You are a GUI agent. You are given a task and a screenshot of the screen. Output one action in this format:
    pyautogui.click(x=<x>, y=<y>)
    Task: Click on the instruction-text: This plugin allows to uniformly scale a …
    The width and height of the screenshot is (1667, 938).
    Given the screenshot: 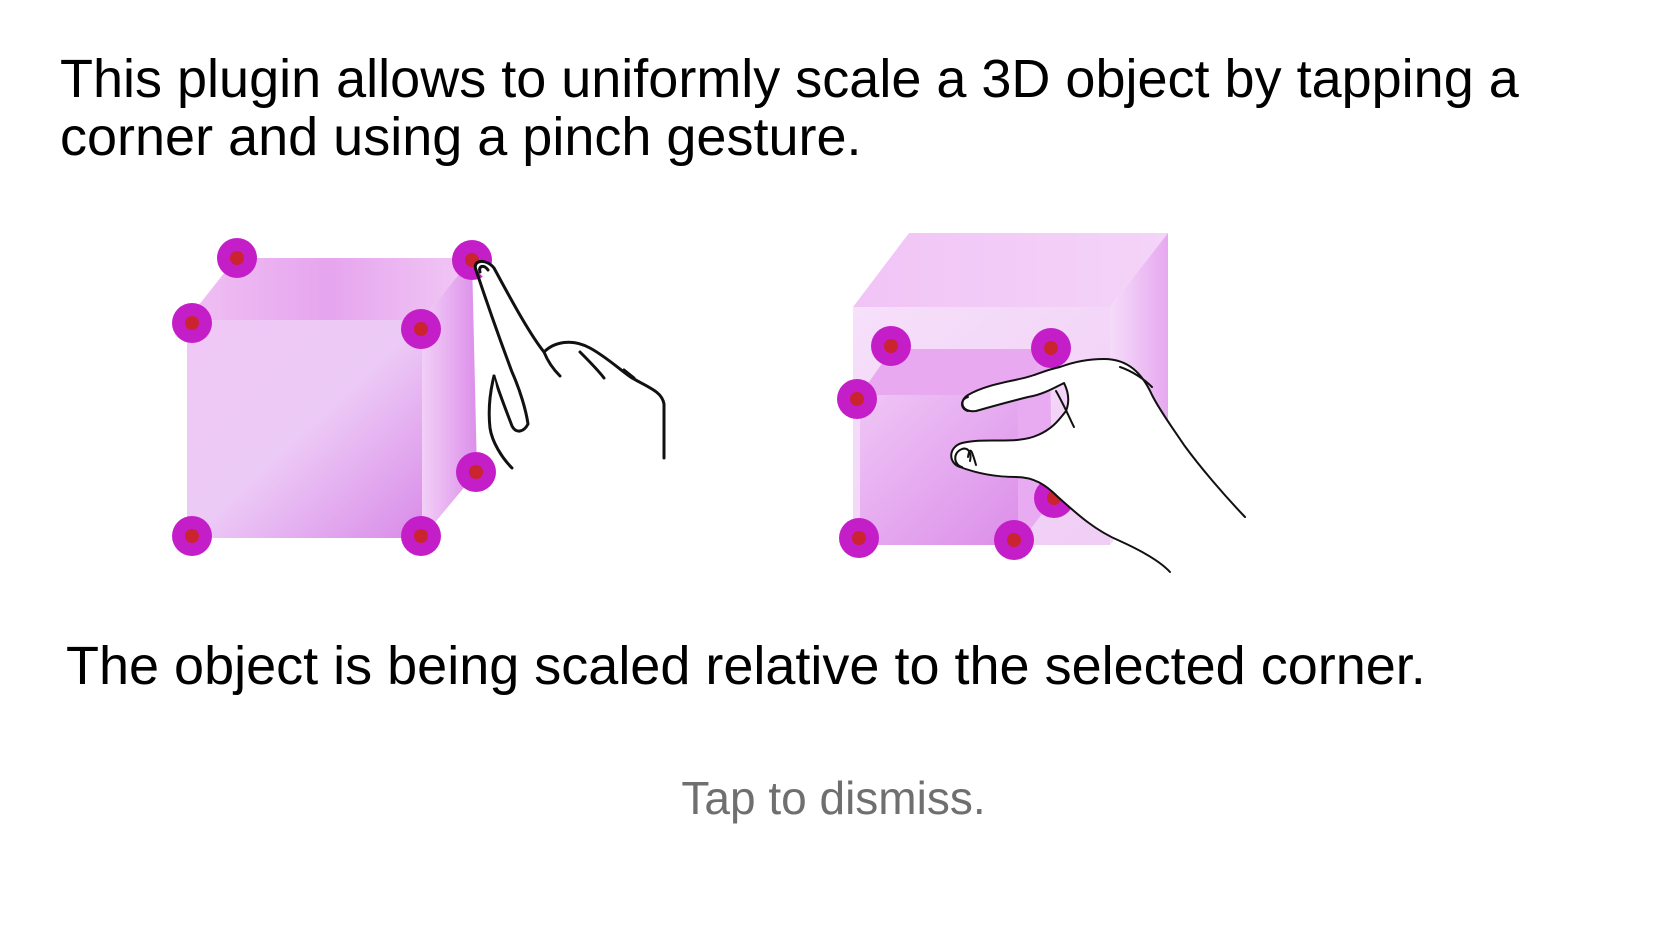 What is the action you would take?
    pyautogui.click(x=789, y=108)
    